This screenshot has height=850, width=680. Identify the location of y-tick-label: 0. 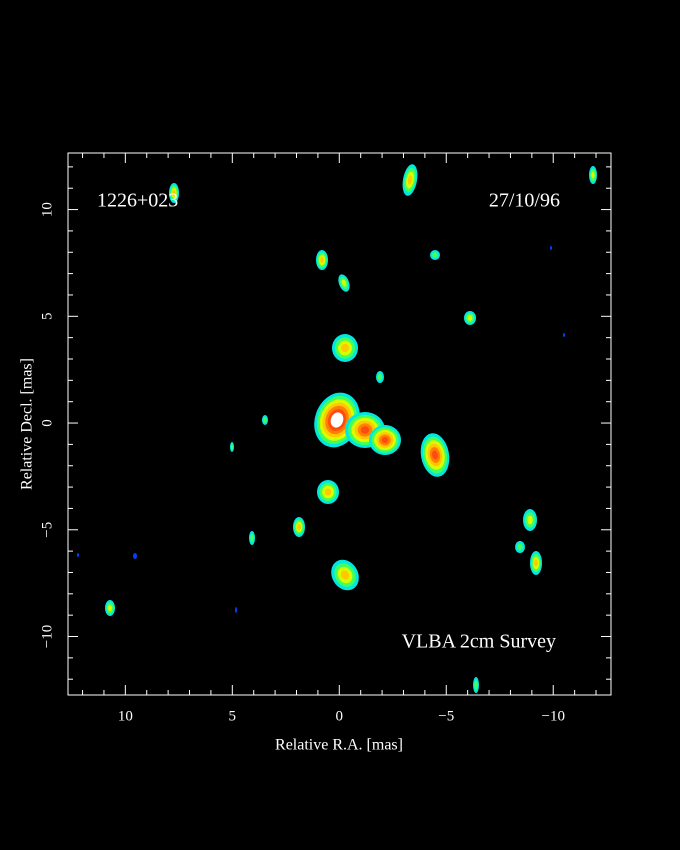
(47, 423).